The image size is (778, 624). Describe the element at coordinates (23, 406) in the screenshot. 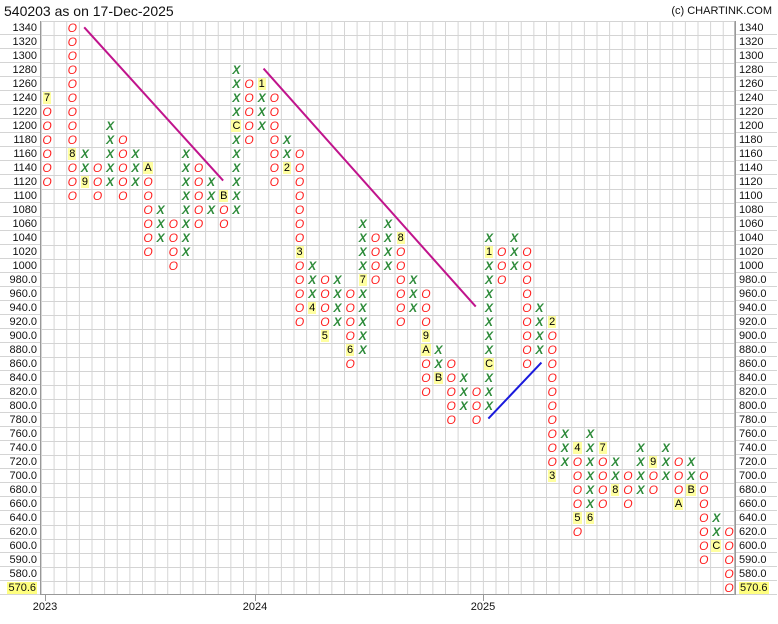

I see `y-tick-text: 800.0` at that location.